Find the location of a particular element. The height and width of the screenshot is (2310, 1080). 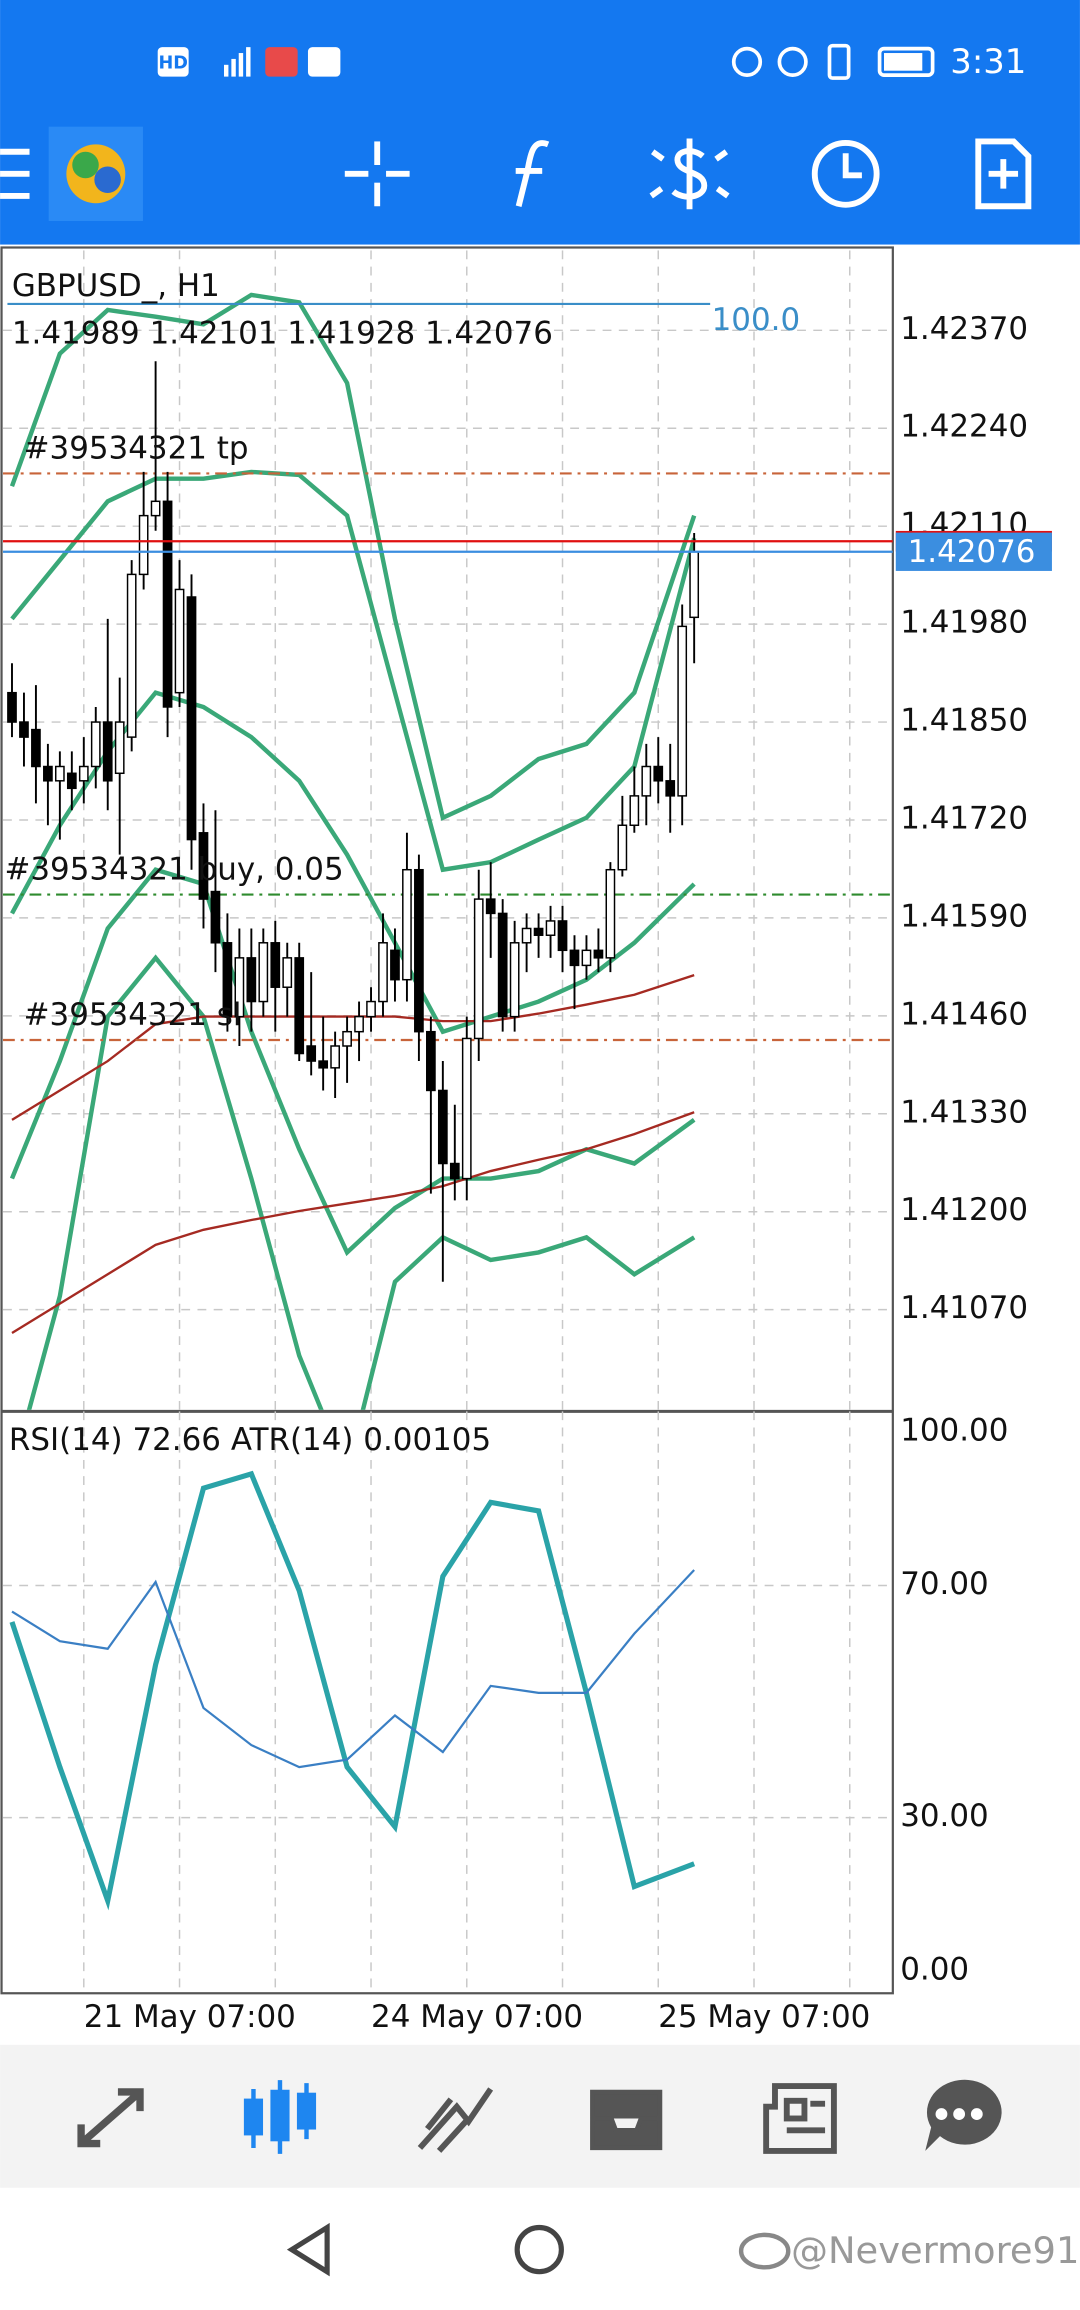

app-header is located at coordinates (540, 122).